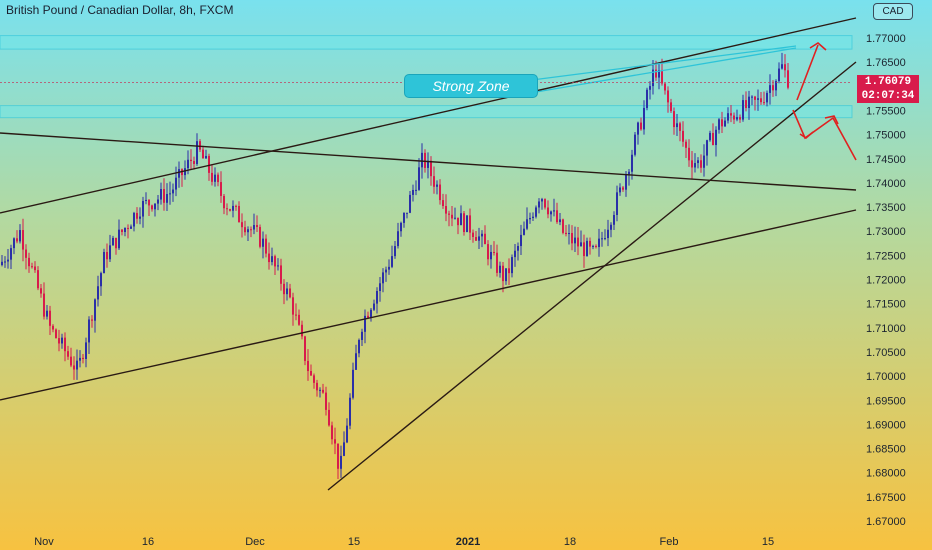 Image resolution: width=932 pixels, height=550 pixels. I want to click on up-arrow, so click(807, 72).